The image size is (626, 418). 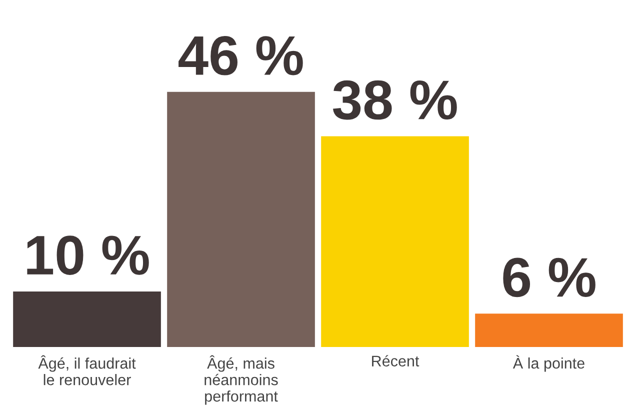 What do you see at coordinates (396, 360) in the screenshot?
I see `x-tick-label: Récent` at bounding box center [396, 360].